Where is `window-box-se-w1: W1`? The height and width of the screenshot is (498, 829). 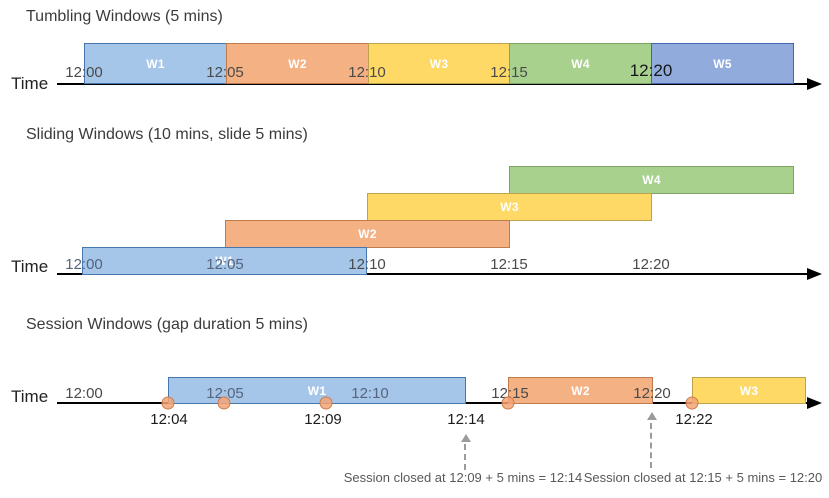 window-box-se-w1: W1 is located at coordinates (317, 390).